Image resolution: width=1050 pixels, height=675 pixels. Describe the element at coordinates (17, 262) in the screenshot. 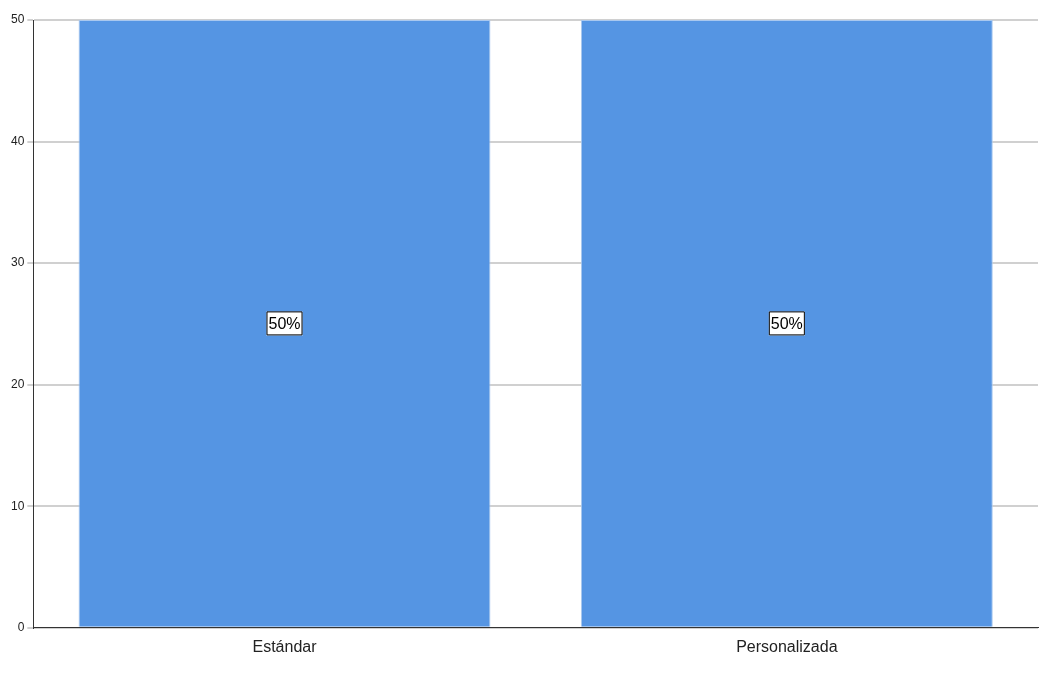

I see `y-tick-label: 30` at that location.